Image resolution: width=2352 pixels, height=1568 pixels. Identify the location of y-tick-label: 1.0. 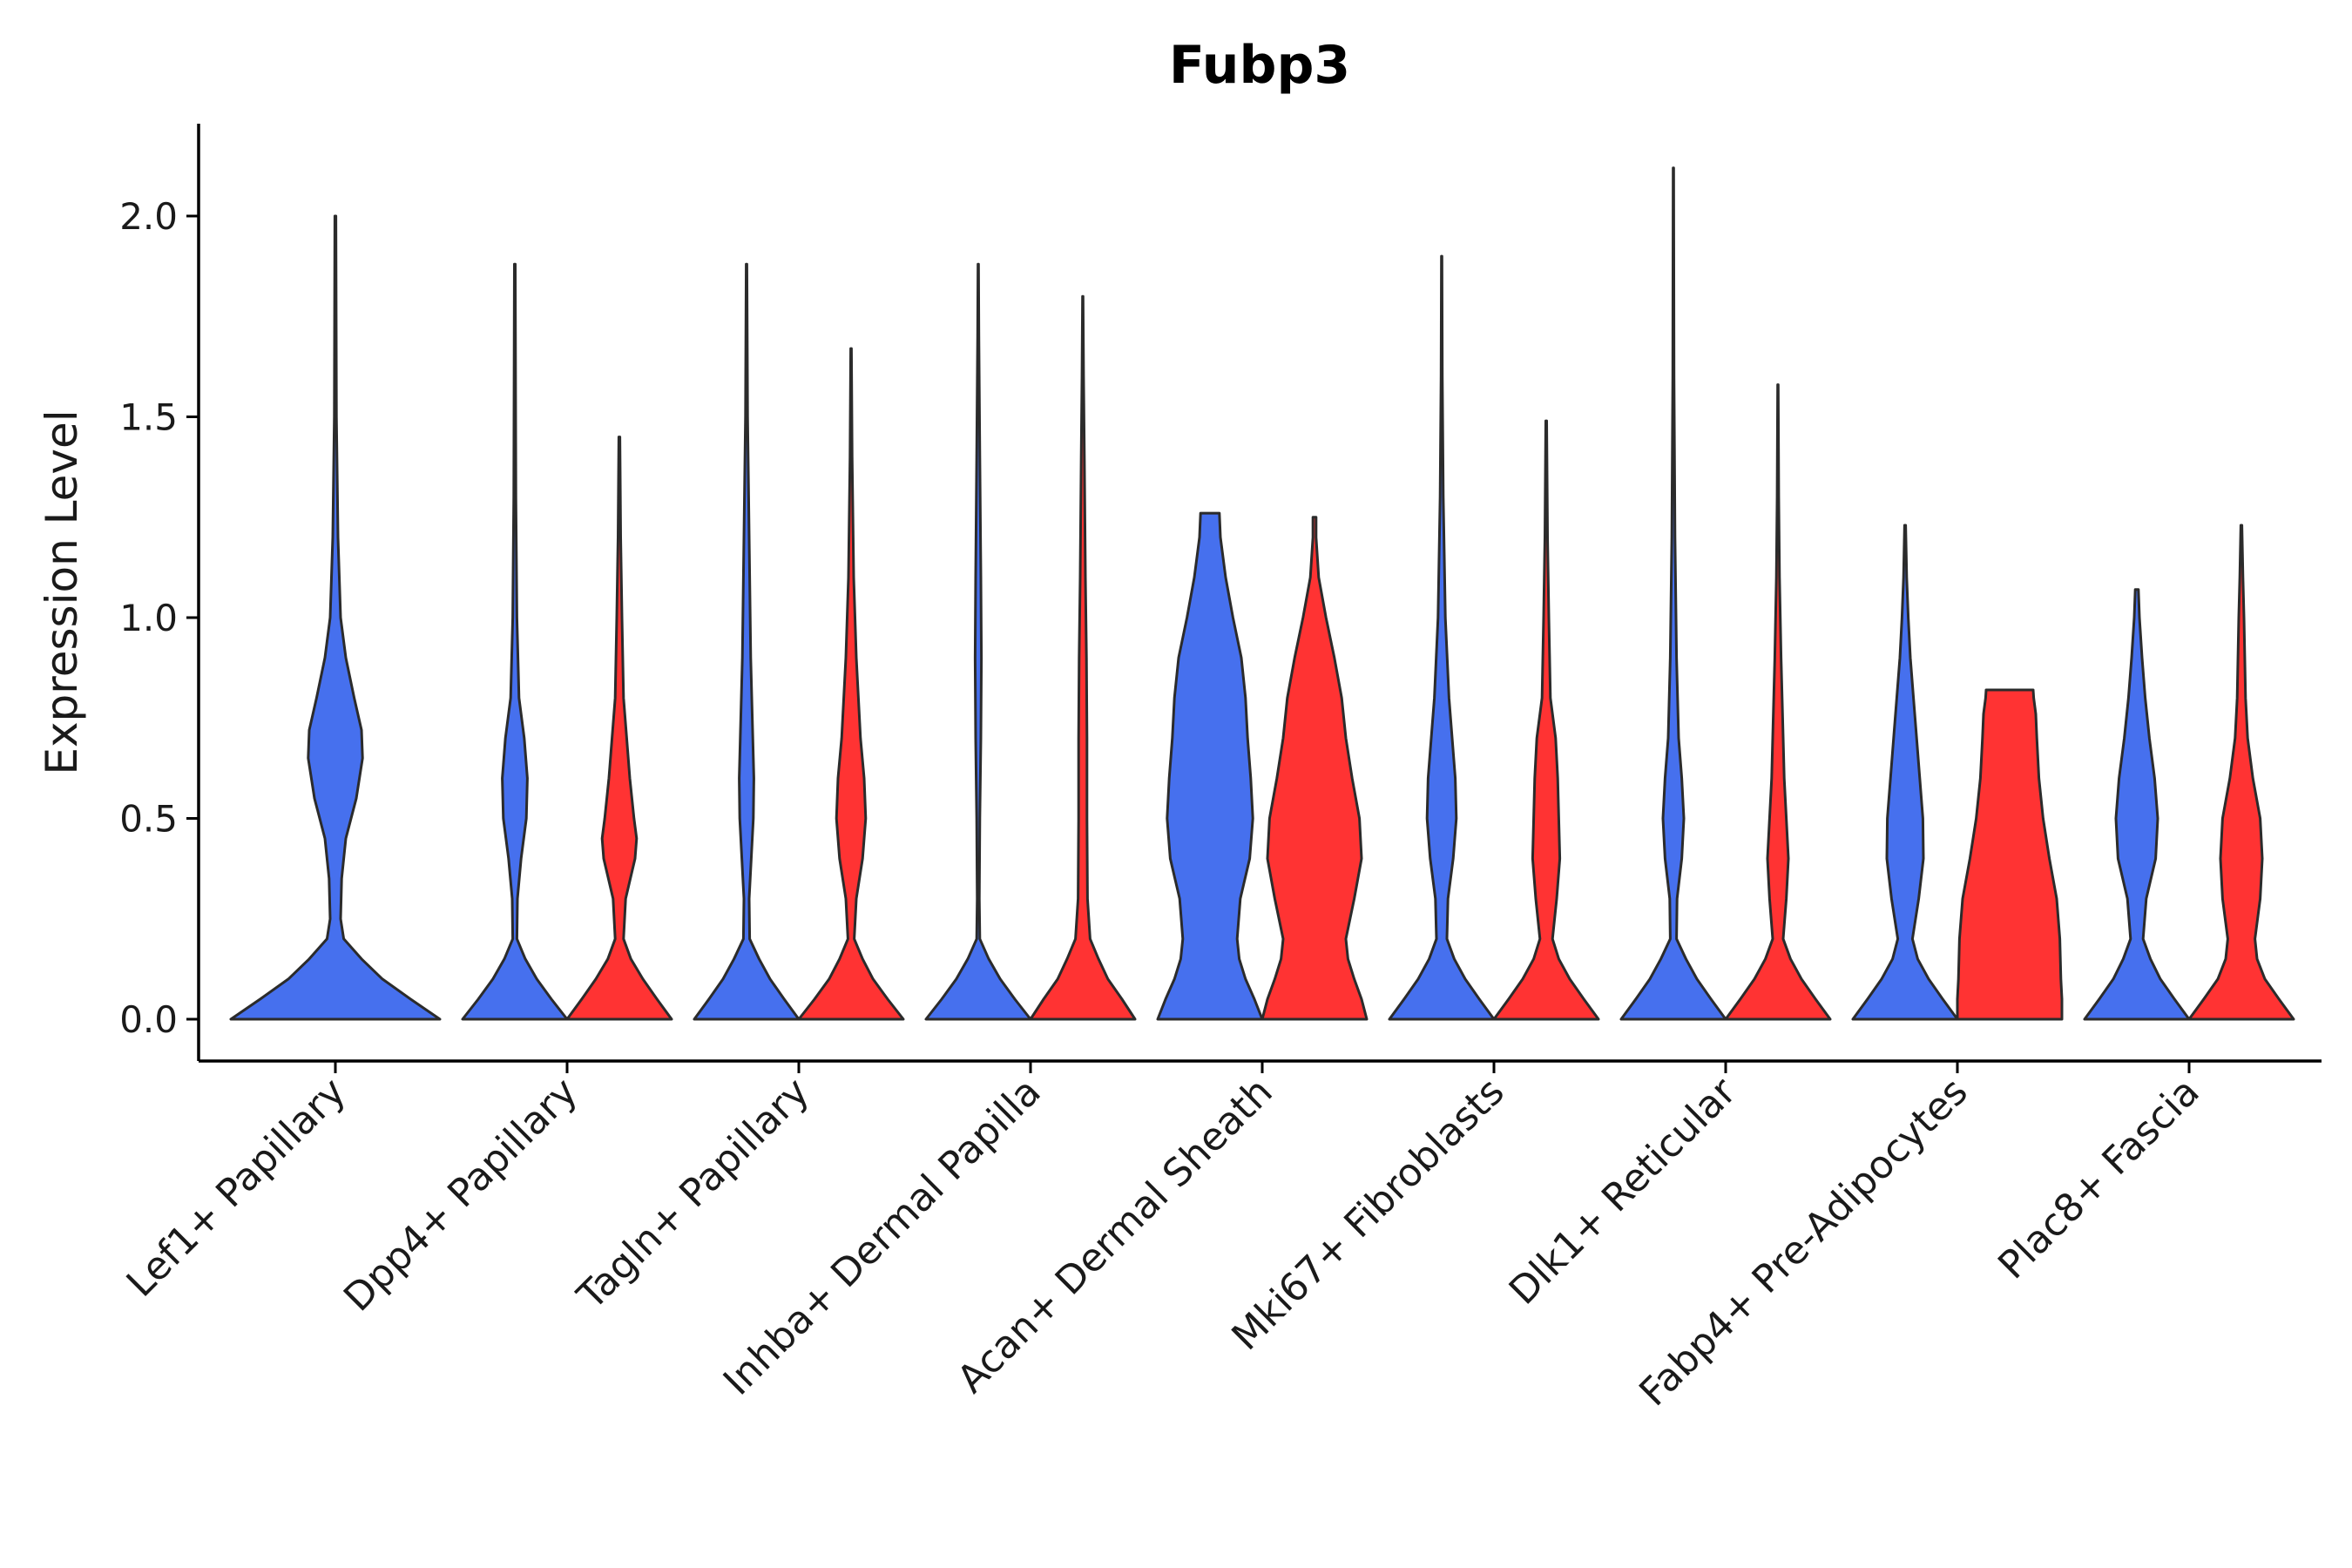
(148, 618).